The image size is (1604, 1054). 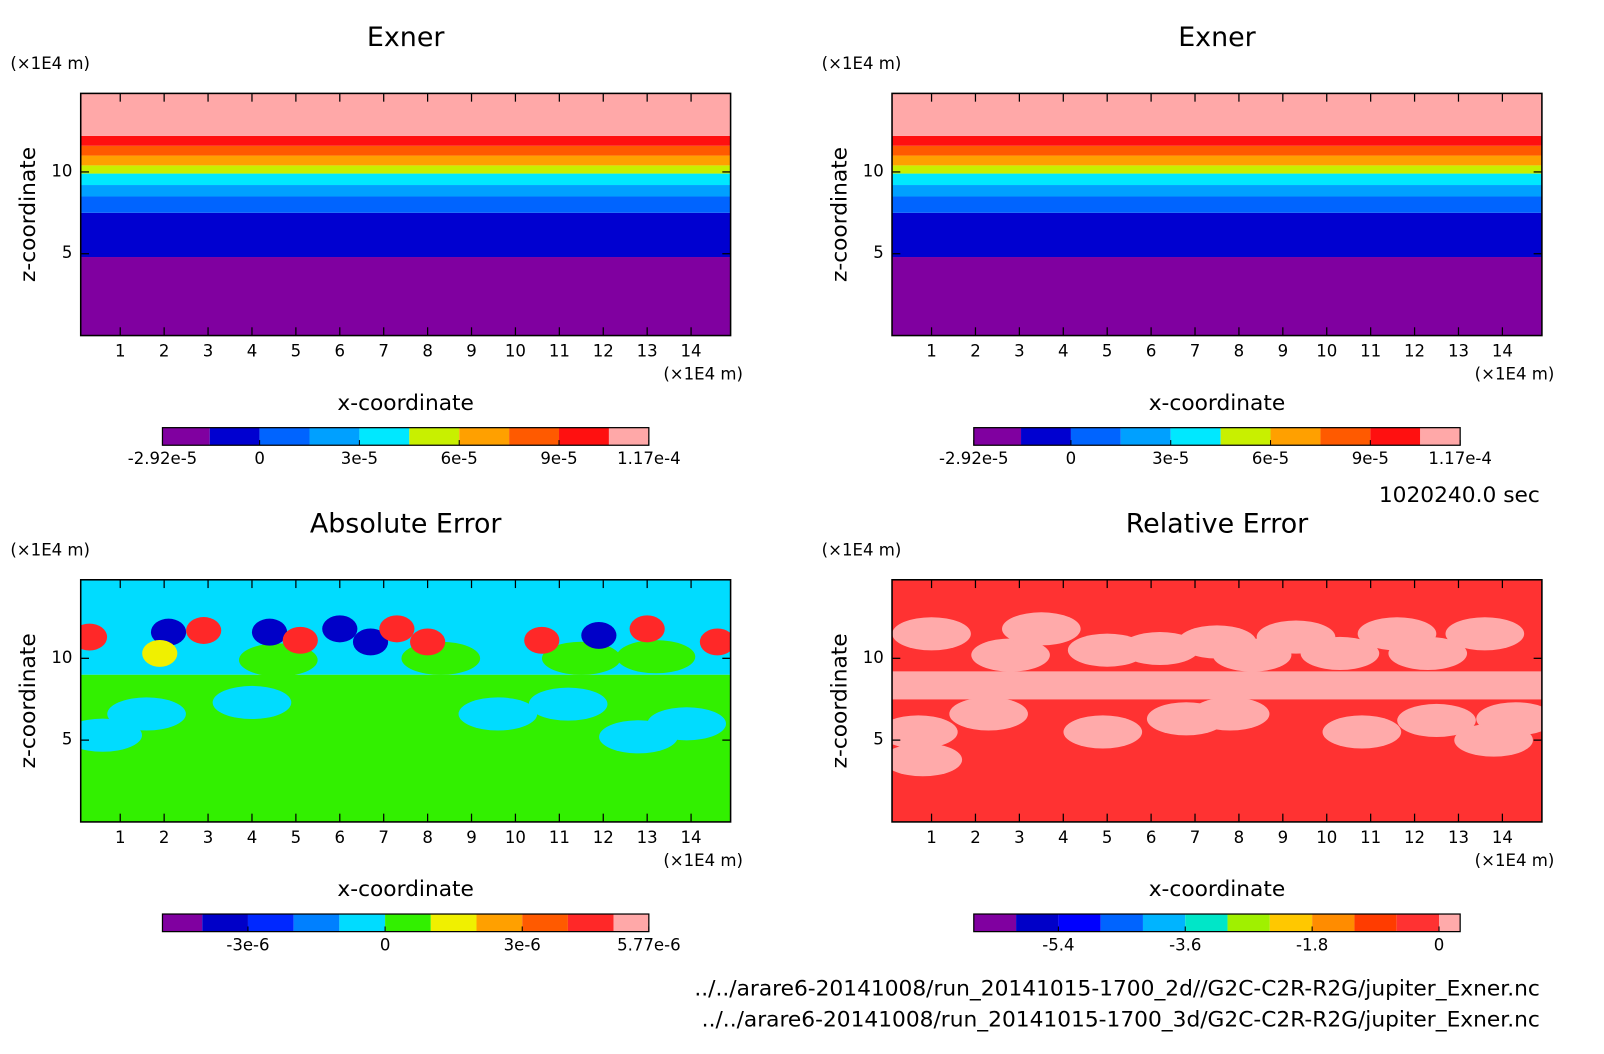 I want to click on plot-frame, so click(x=1217, y=701).